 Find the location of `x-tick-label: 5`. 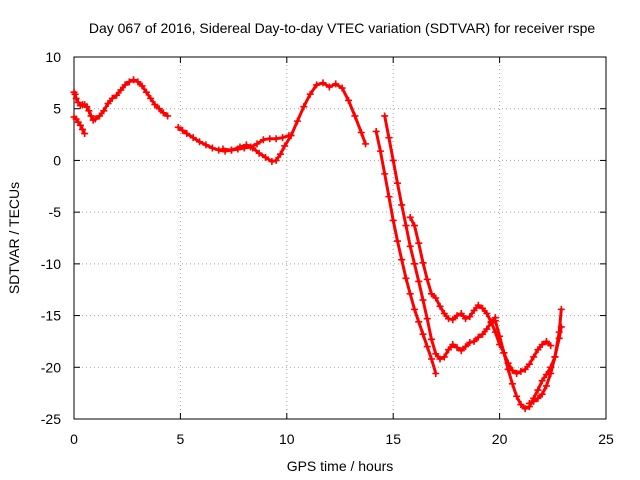

x-tick-label: 5 is located at coordinates (181, 439).